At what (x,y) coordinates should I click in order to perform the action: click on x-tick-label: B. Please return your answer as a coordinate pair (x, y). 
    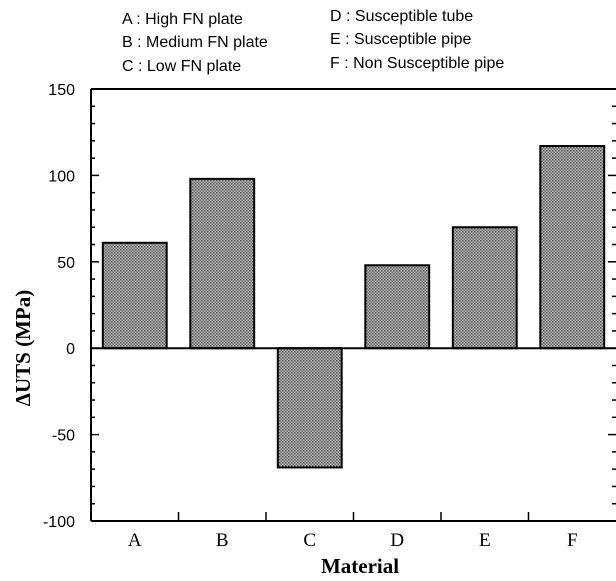
    Looking at the image, I should click on (222, 540).